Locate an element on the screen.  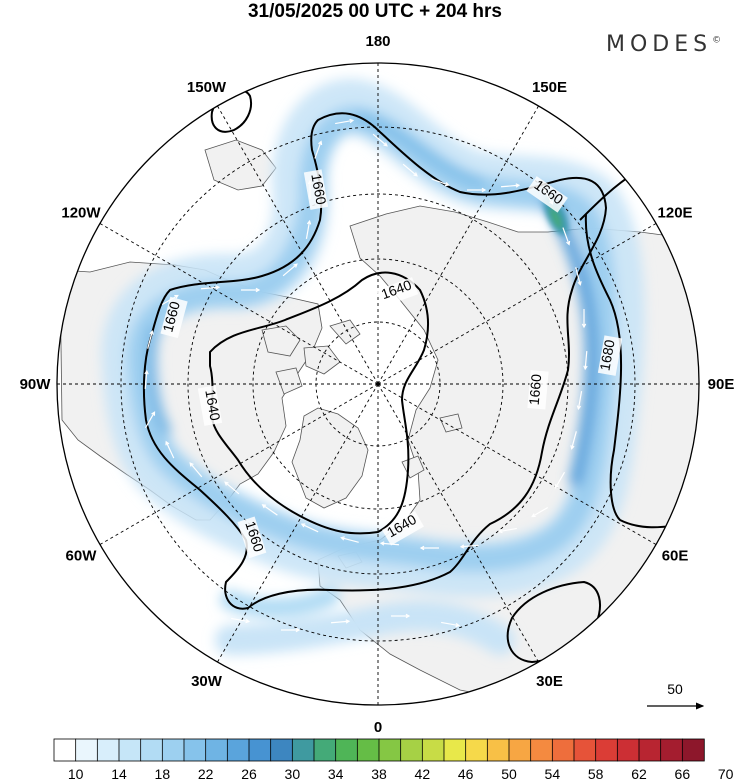
colorbar-tick-label: 18 is located at coordinates (163, 774).